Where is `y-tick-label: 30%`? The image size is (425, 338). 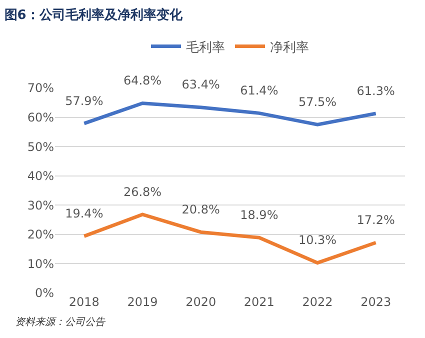
y-tick-label: 30% is located at coordinates (40, 205).